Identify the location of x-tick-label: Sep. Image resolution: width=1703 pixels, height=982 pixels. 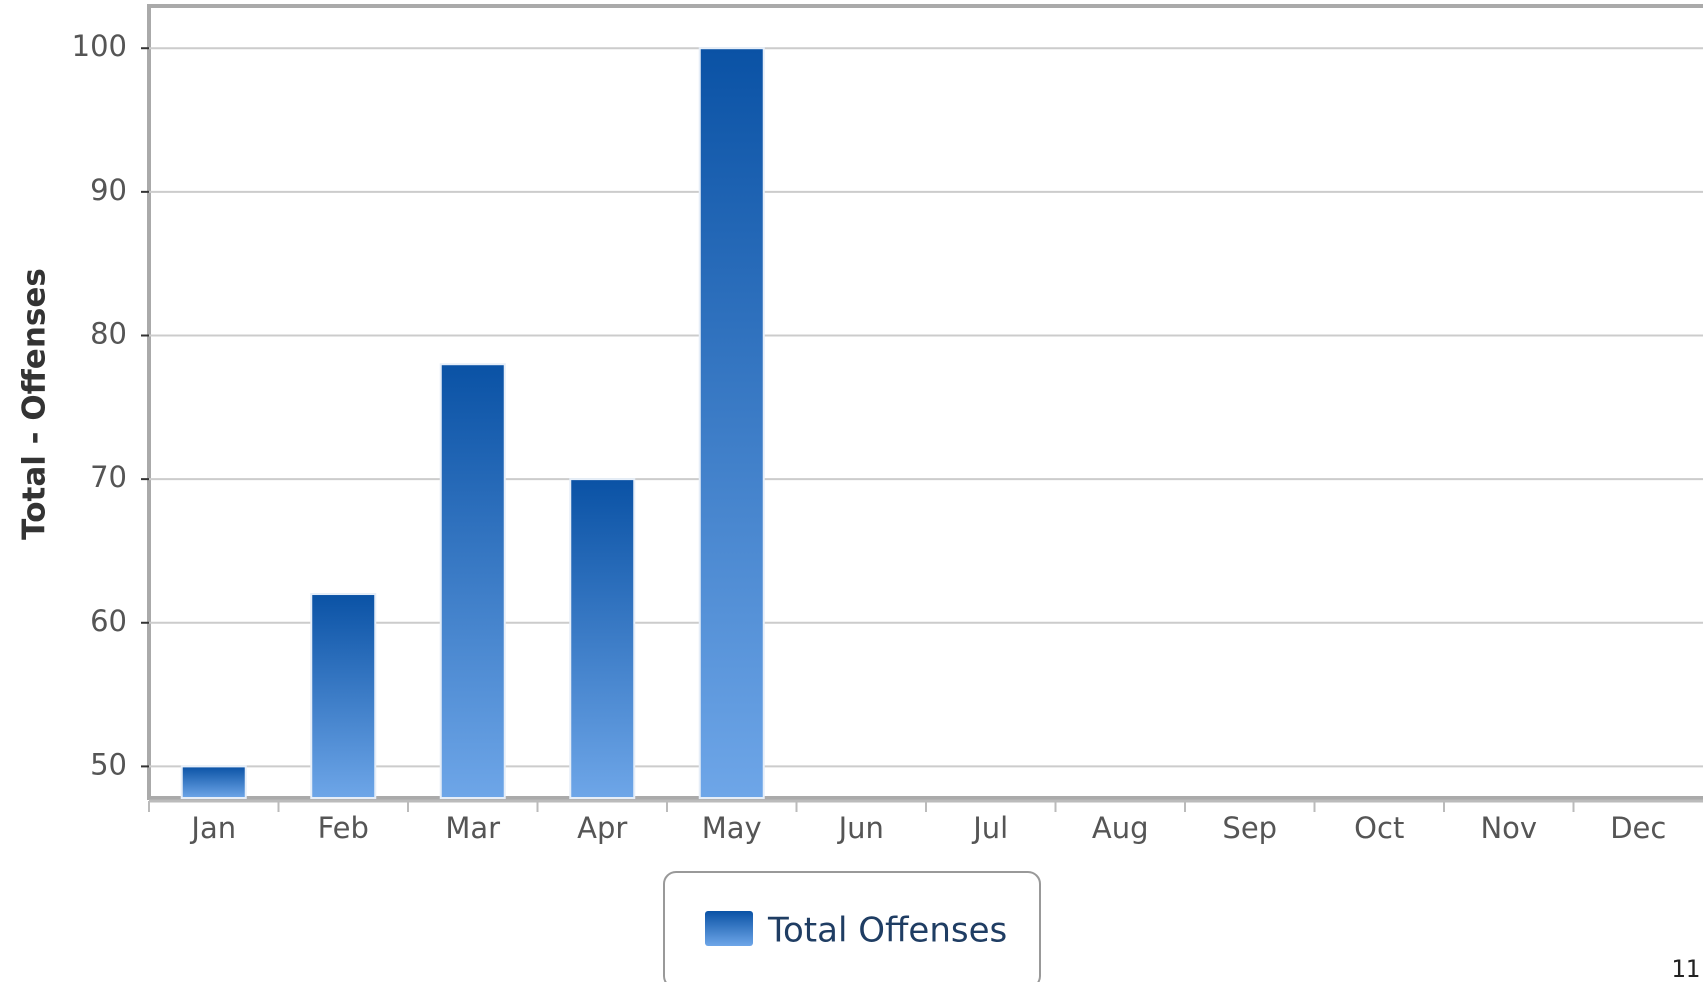
(1249, 828).